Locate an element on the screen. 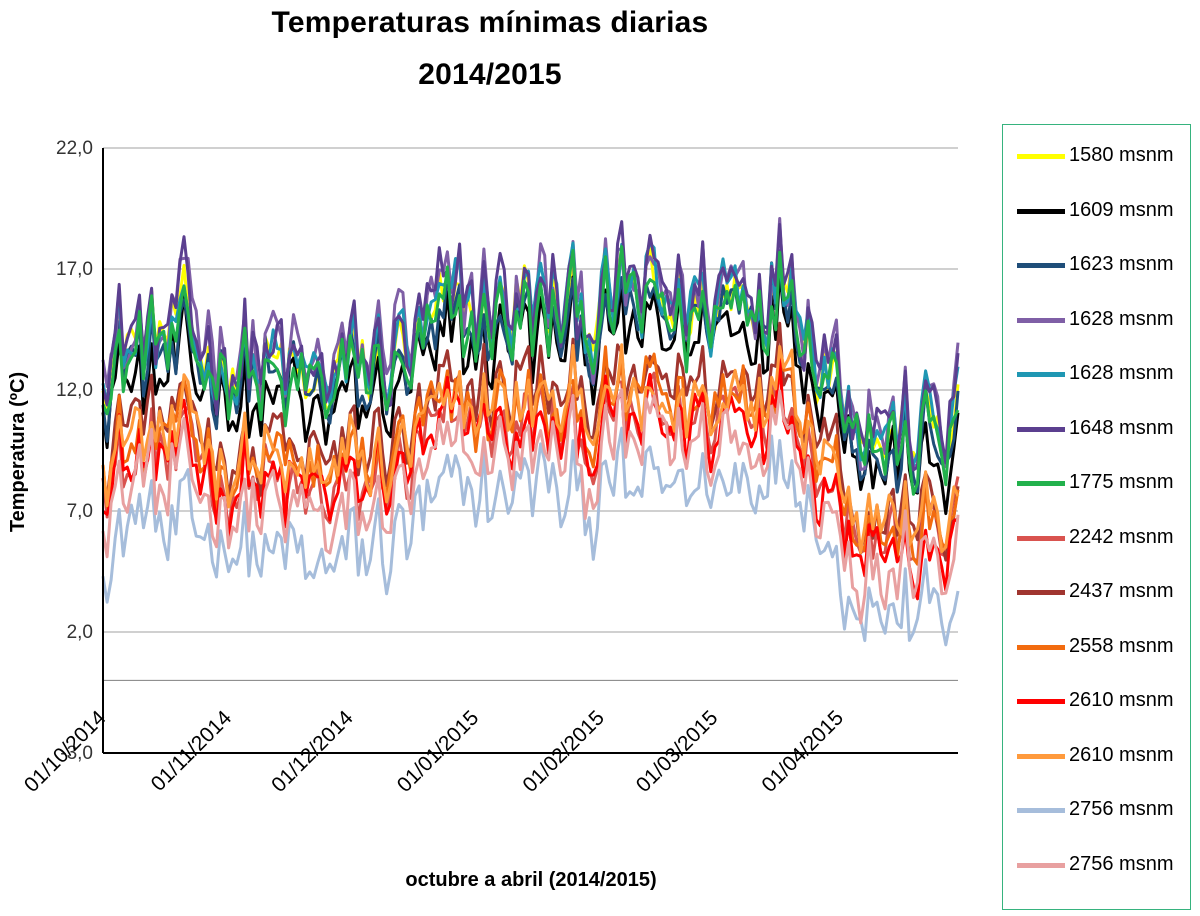 This screenshot has height=916, width=1200. legend-label: 1580 msnm is located at coordinates (1121, 155).